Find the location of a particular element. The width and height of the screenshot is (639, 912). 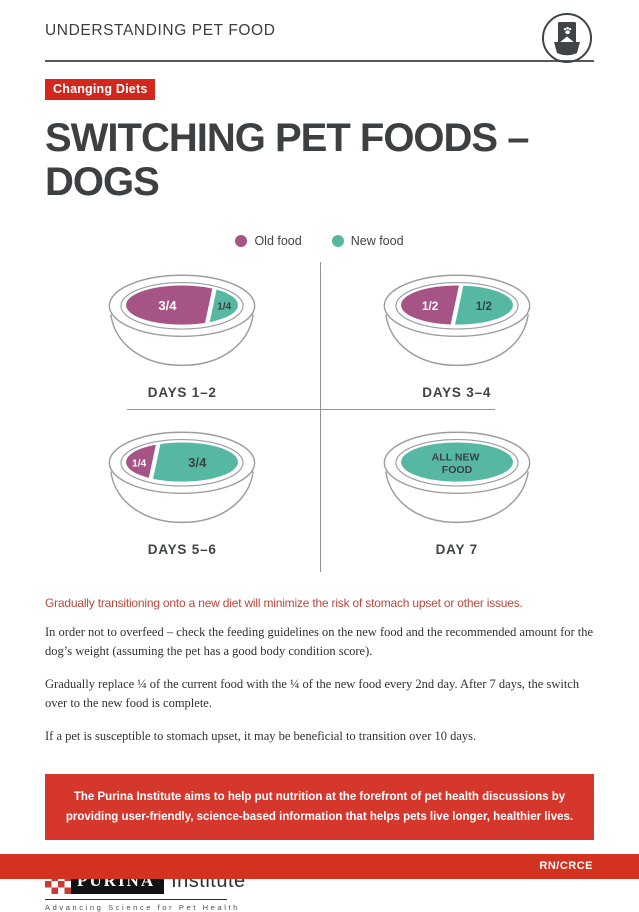

footer-bar: RN/CRCE is located at coordinates (319, 866).